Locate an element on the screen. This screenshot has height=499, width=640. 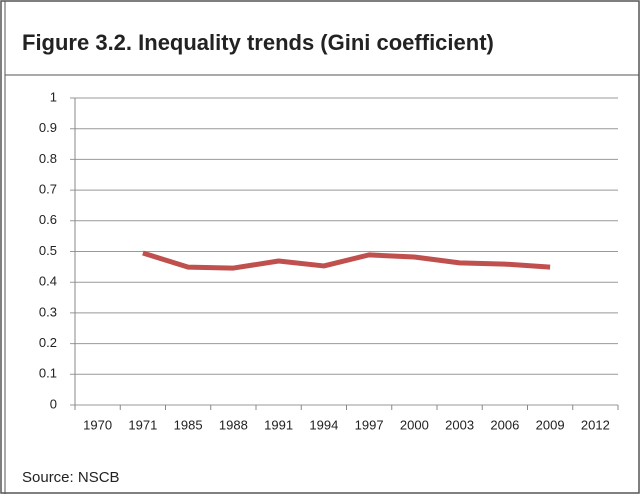
x-tick-label: 1971 is located at coordinates (142, 424).